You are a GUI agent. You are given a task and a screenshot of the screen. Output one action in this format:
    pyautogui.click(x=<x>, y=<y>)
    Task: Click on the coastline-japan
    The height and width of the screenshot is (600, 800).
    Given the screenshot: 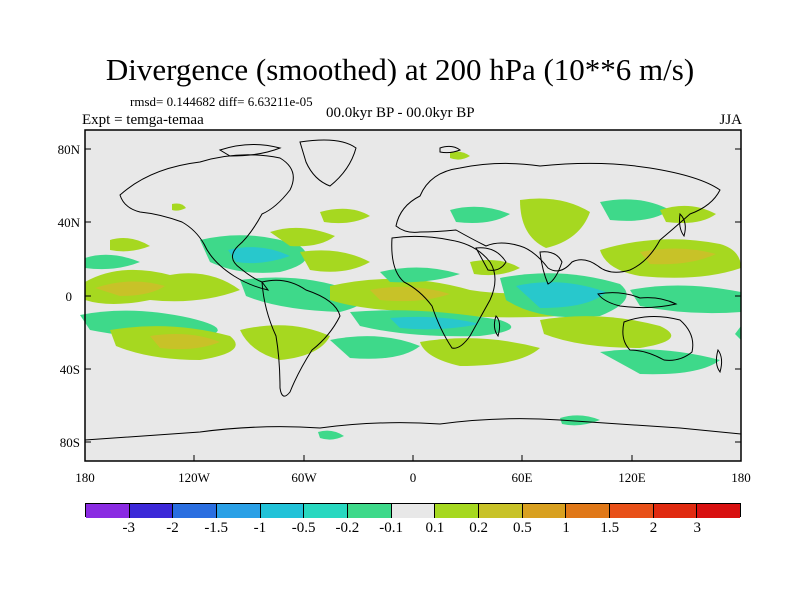 What is the action you would take?
    pyautogui.click(x=682, y=225)
    